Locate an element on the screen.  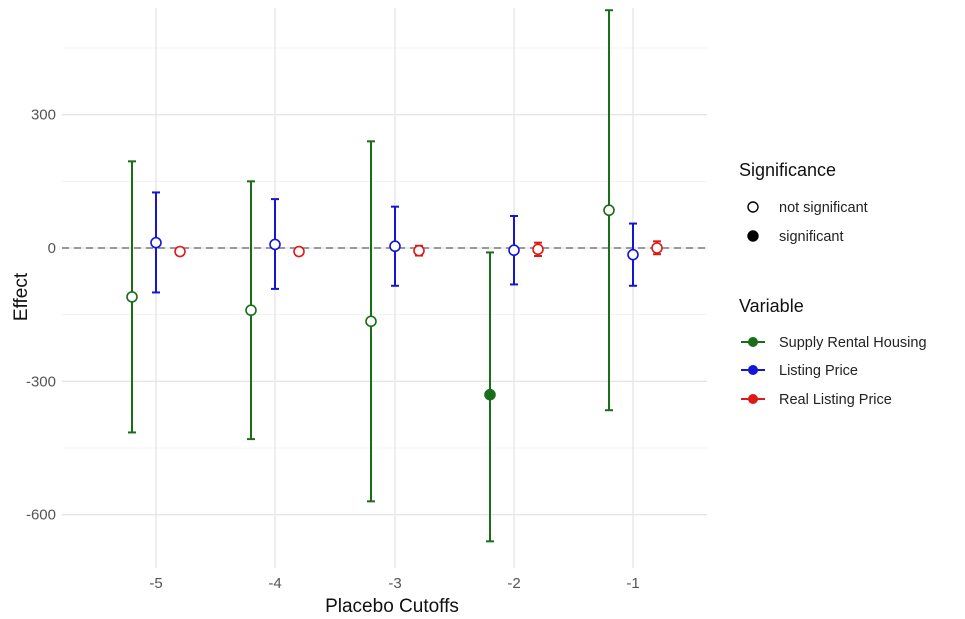
y-axis-title: Effect is located at coordinates (21, 296).